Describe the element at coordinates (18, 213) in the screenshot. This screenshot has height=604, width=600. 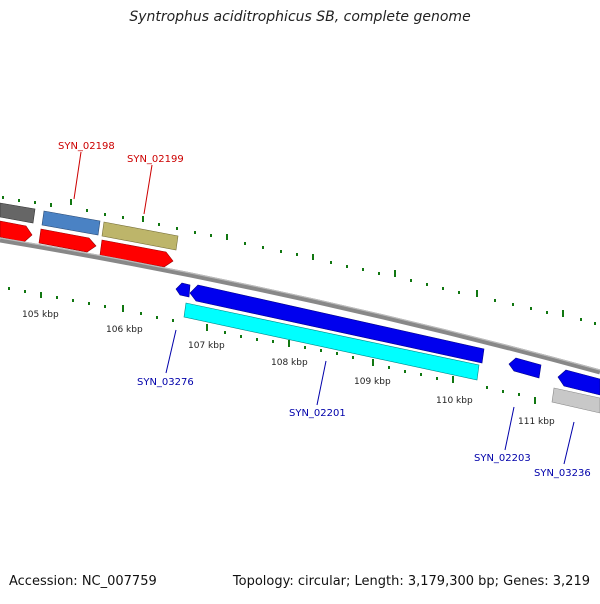
I see `gene-feature-grey` at that location.